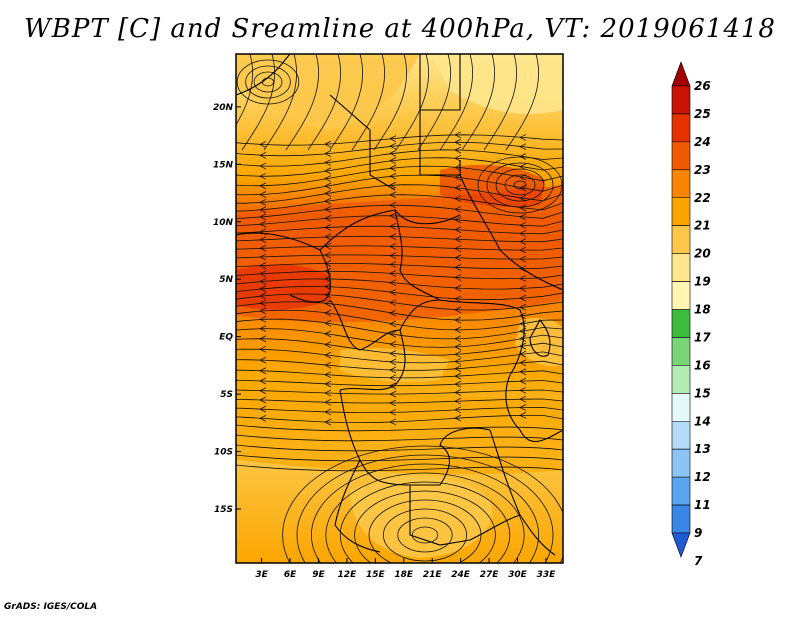 The height and width of the screenshot is (618, 800). What do you see at coordinates (290, 575) in the screenshot?
I see `lon-tick-label: 6E` at bounding box center [290, 575].